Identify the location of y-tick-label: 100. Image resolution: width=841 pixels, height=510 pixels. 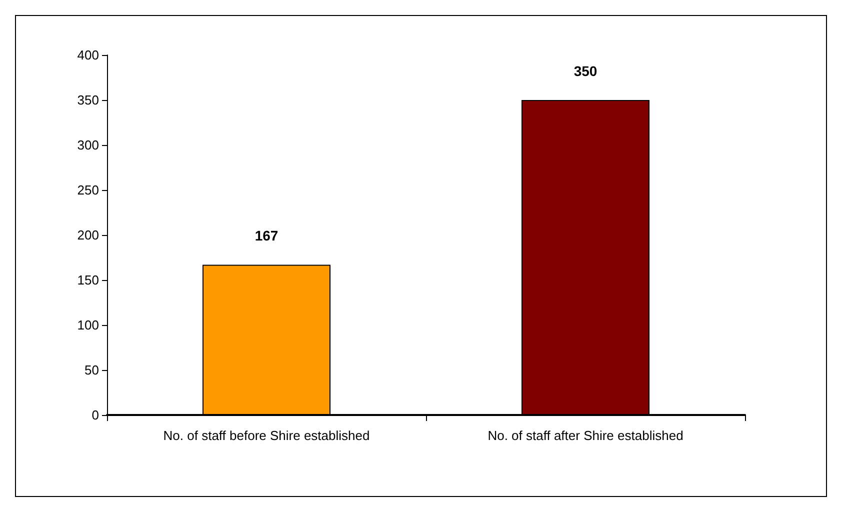
(88, 325).